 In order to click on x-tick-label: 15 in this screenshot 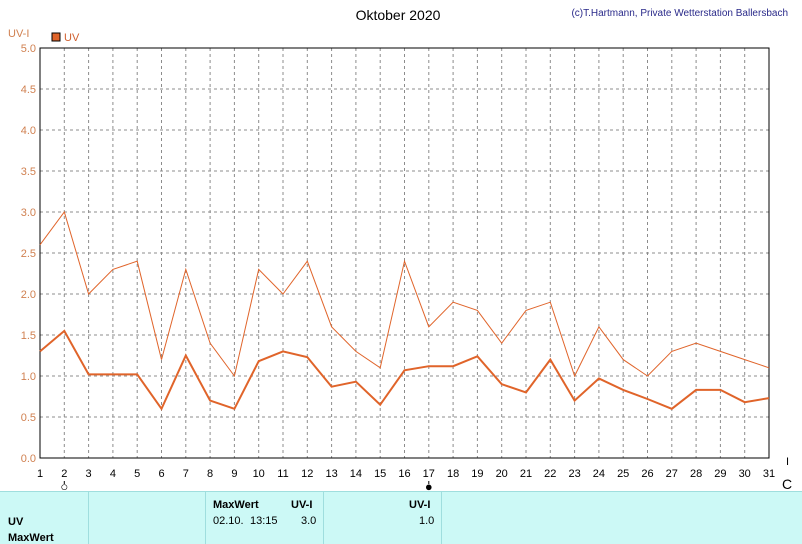, I will do `click(380, 474)`.